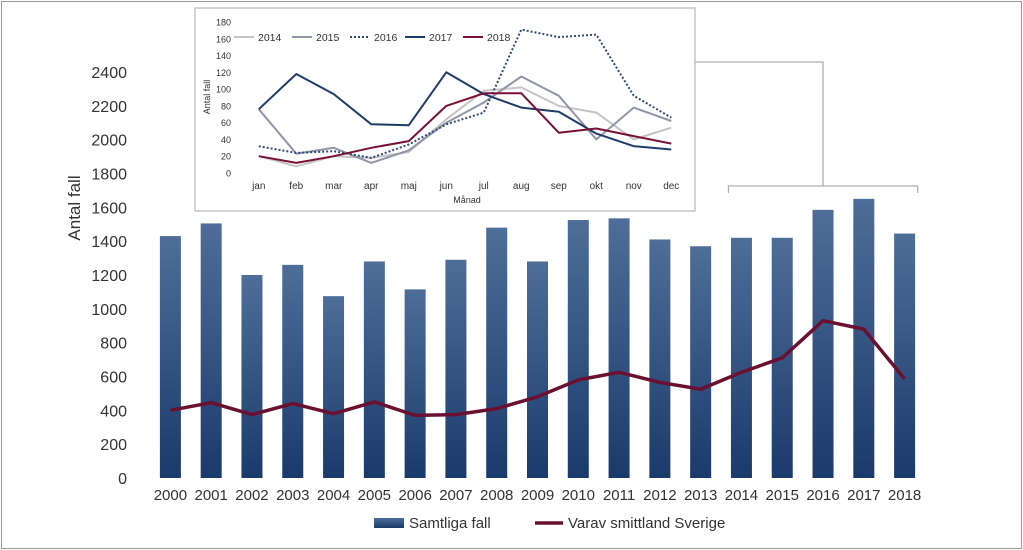  Describe the element at coordinates (465, 128) in the screenshot. I see `inset-line-2018` at that location.